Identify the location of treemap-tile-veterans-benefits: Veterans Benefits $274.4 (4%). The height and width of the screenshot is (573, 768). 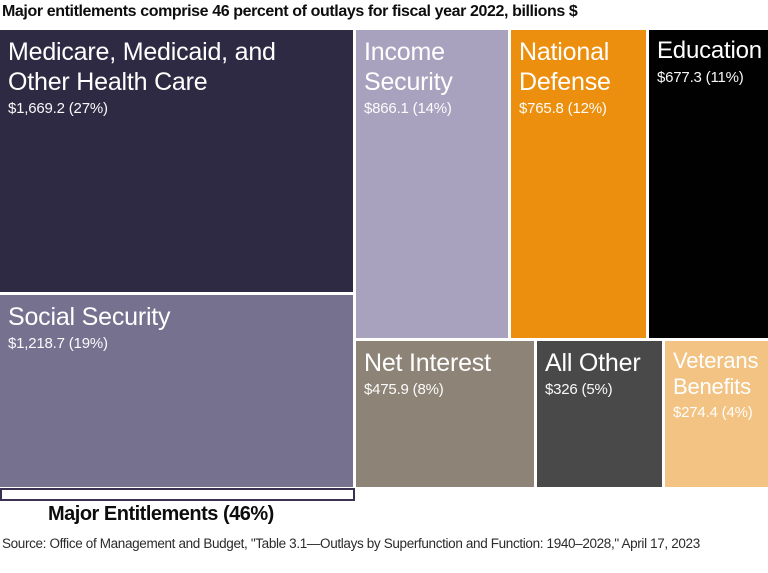
(716, 414).